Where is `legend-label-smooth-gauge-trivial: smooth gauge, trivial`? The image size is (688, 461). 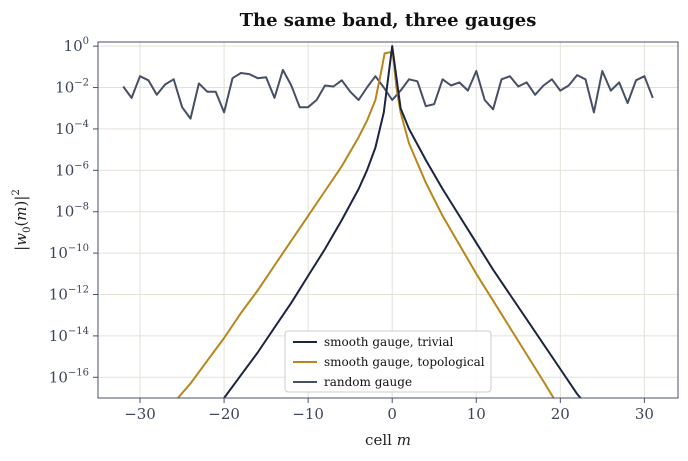 legend-label-smooth-gauge-trivial: smooth gauge, trivial is located at coordinates (388, 342).